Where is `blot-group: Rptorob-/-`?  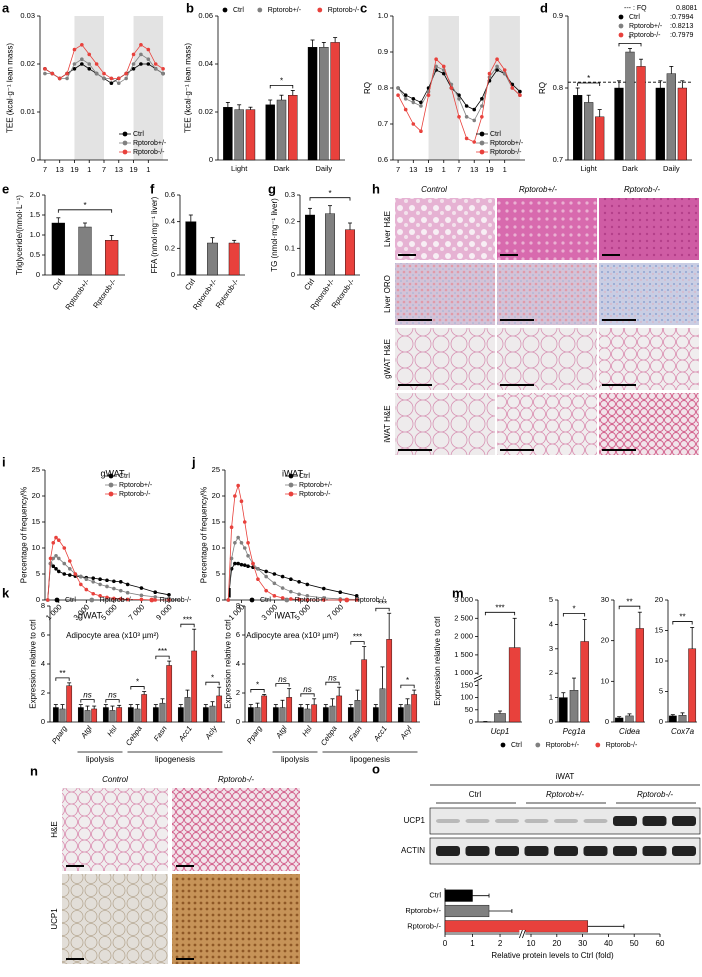 blot-group: Rptorob-/- is located at coordinates (655, 794).